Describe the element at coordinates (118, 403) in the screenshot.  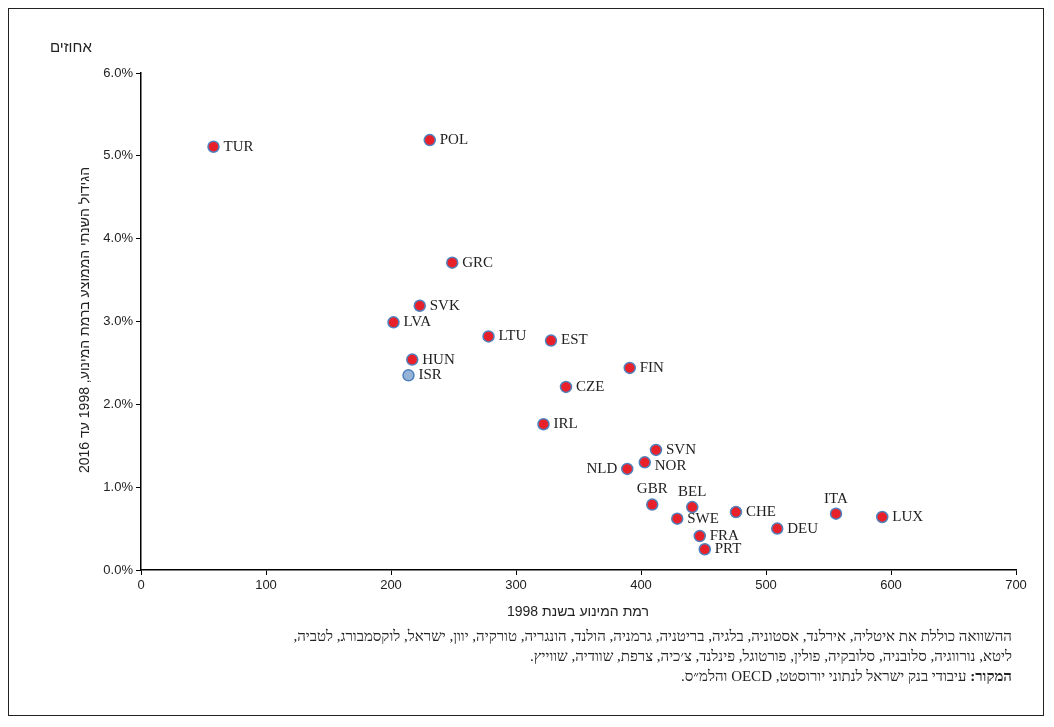
I see `y-tick-label: 2.0%` at that location.